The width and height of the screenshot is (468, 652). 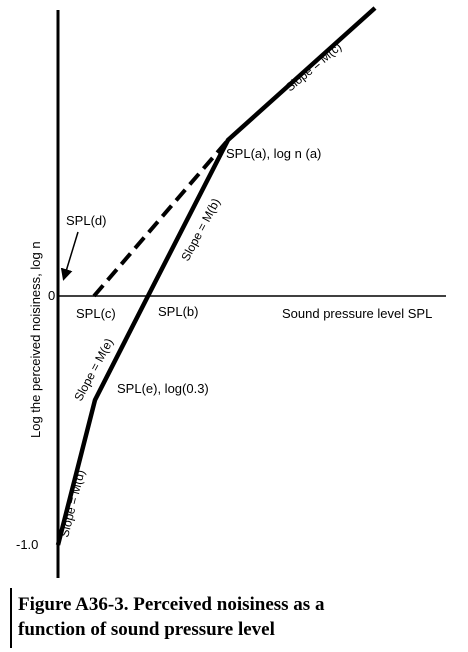 What do you see at coordinates (51, 295) in the screenshot?
I see `zero-tick-label: 0` at bounding box center [51, 295].